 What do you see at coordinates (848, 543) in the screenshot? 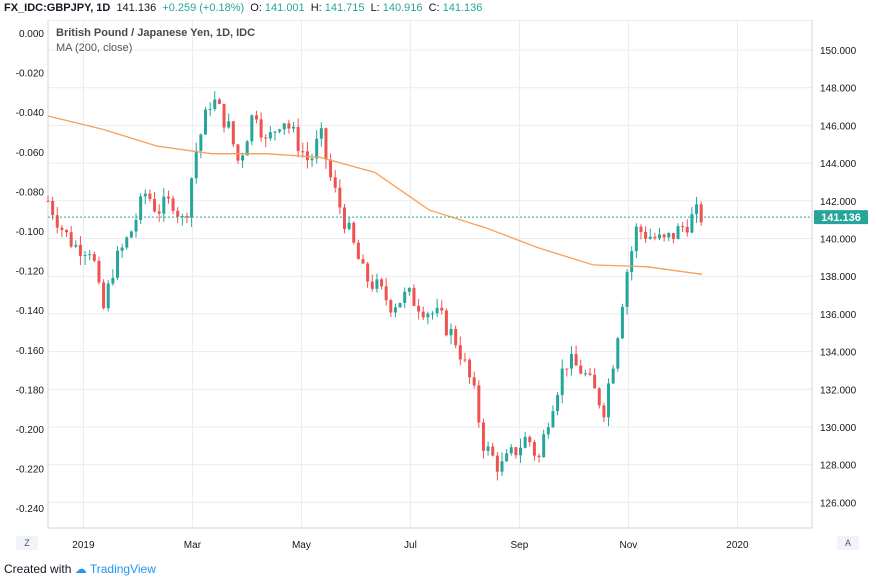
I see `auto-scale-button: A` at bounding box center [848, 543].